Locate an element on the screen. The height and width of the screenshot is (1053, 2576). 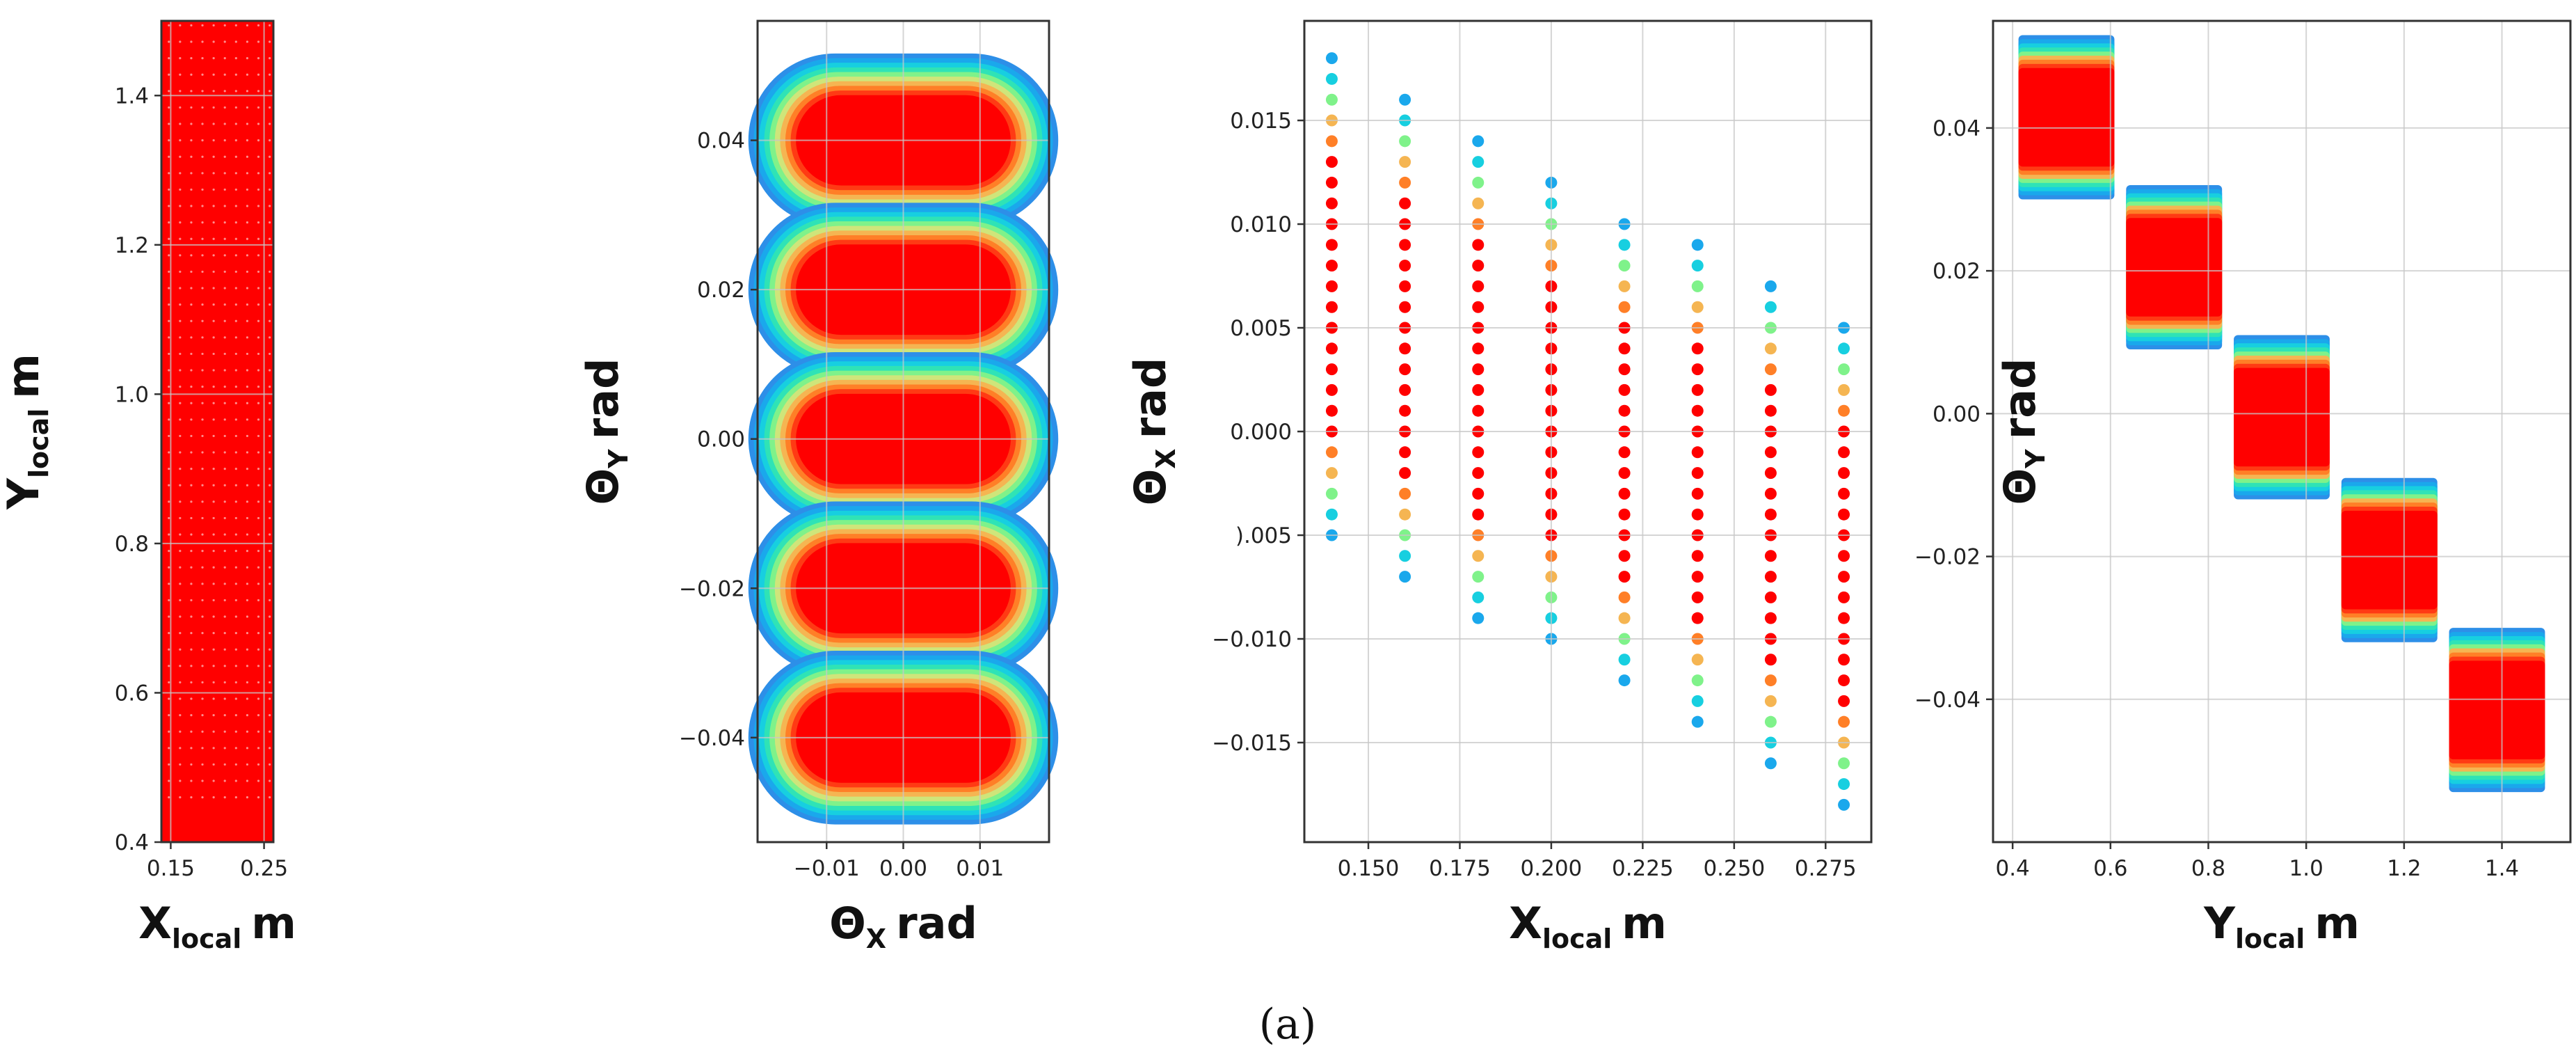
y-tick-label: −0.02 is located at coordinates (712, 588).